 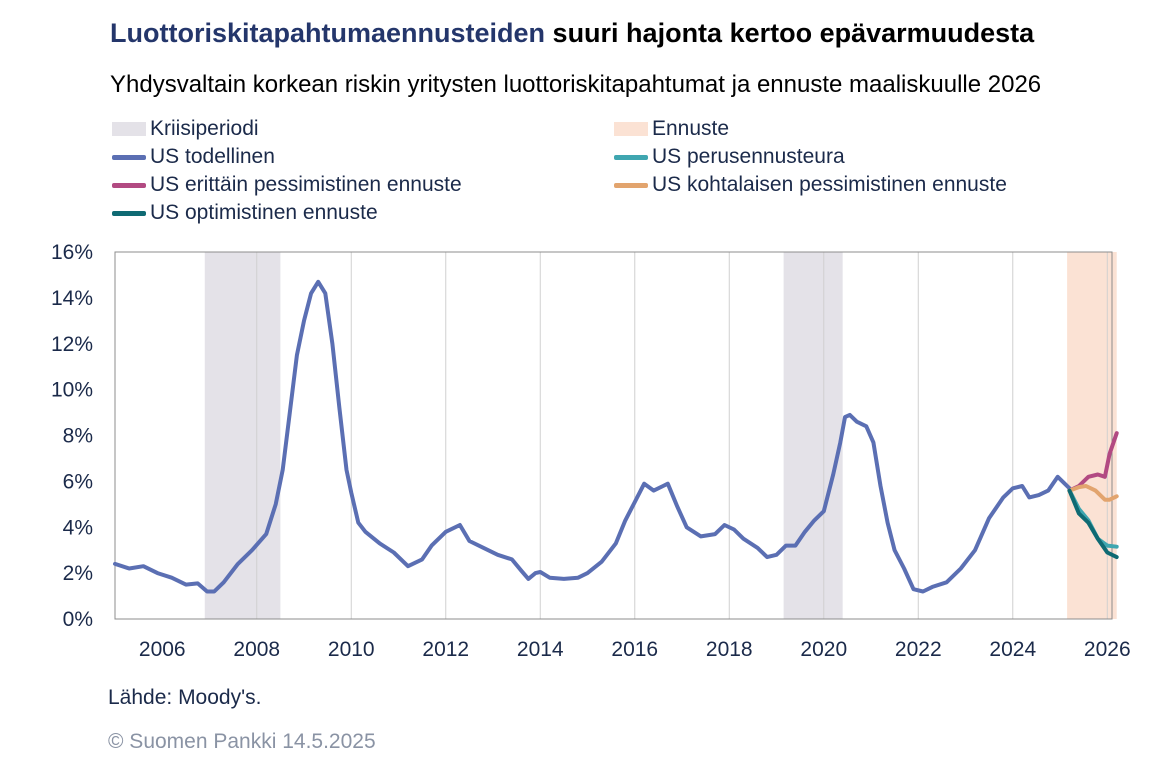 What do you see at coordinates (748, 156) in the screenshot?
I see `legend-label-baseline: US perusennusteura` at bounding box center [748, 156].